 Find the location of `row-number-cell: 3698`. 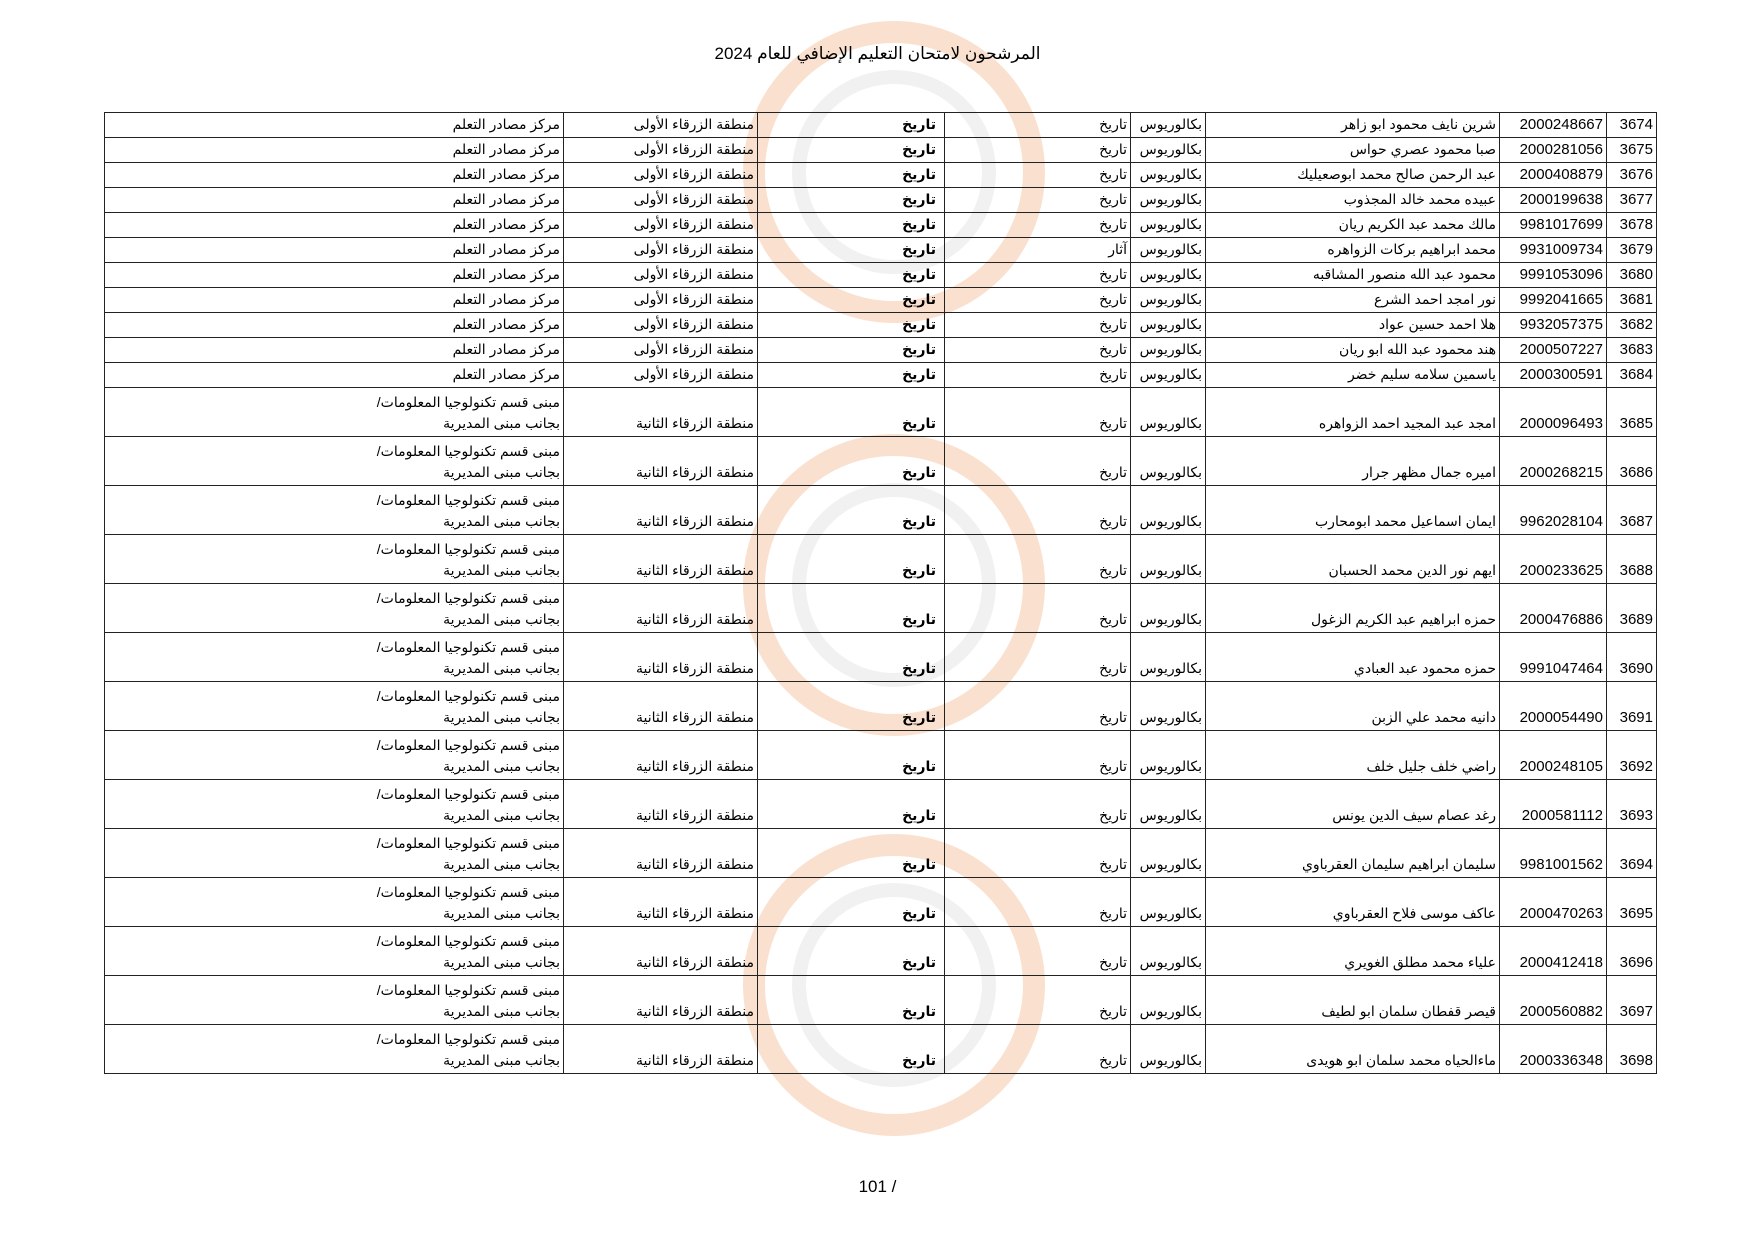

row-number-cell: 3698 is located at coordinates (1631, 1049).